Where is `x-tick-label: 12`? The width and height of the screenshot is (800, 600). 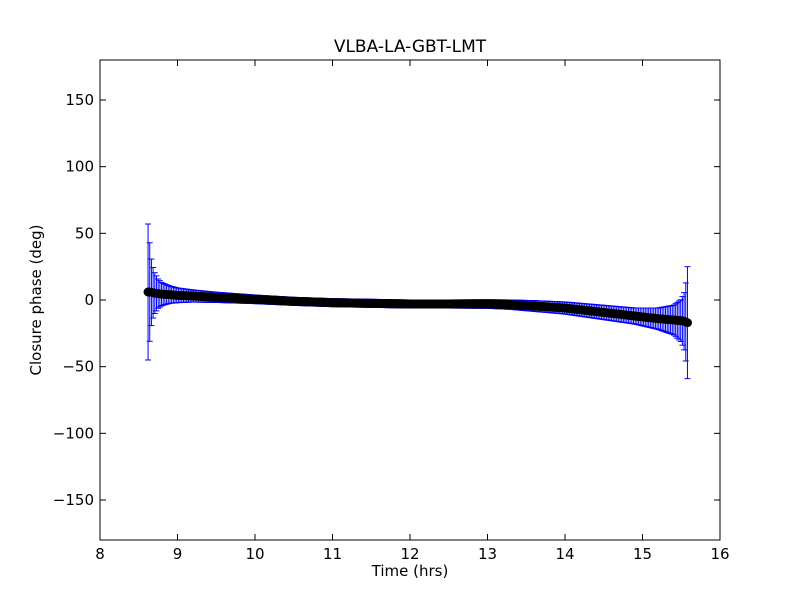
x-tick-label: 12 is located at coordinates (409, 554).